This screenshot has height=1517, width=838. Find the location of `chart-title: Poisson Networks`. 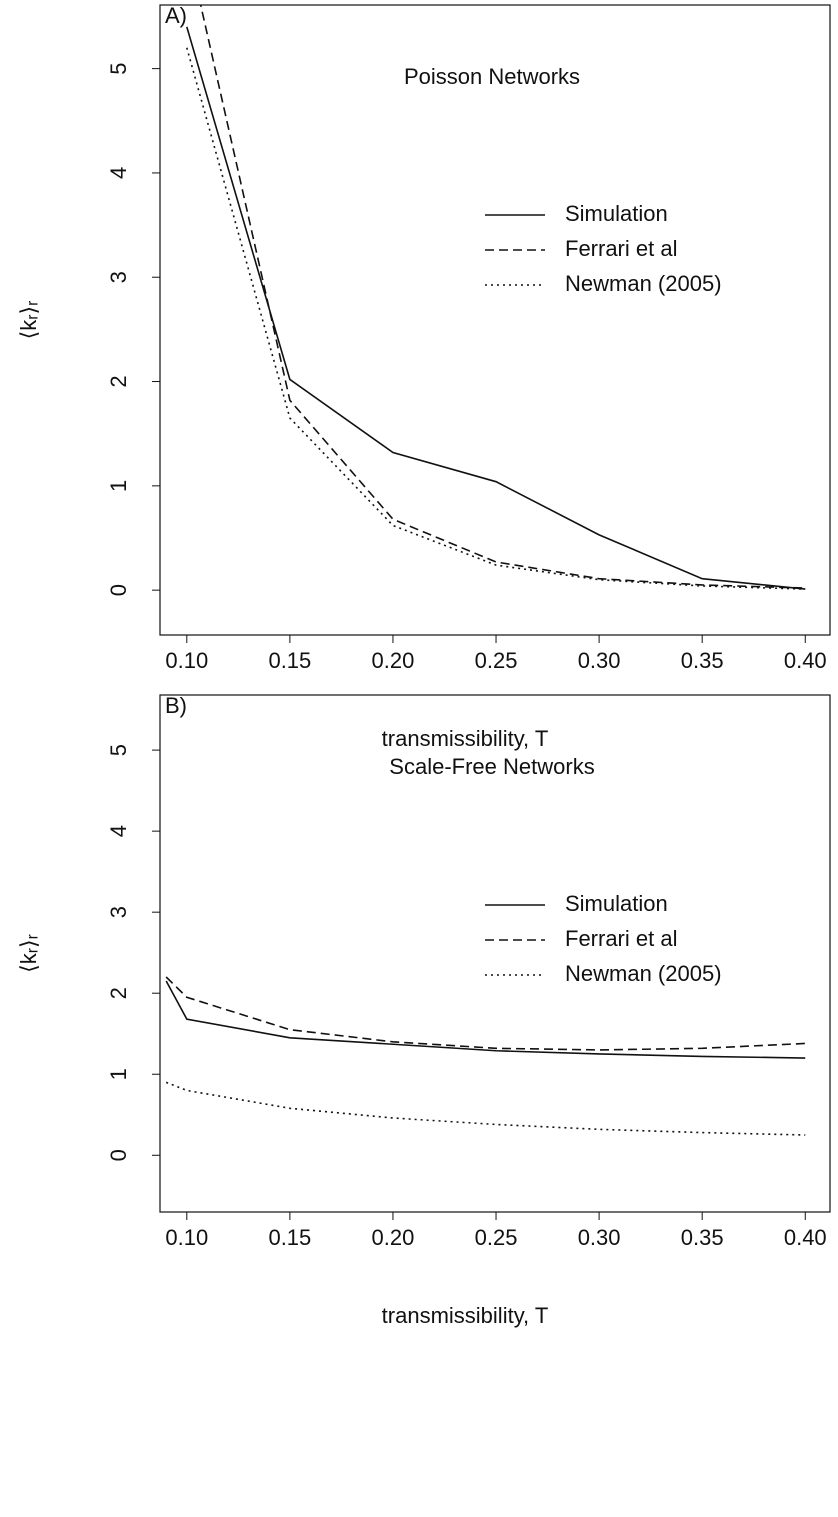

chart-title: Poisson Networks is located at coordinates (492, 76).